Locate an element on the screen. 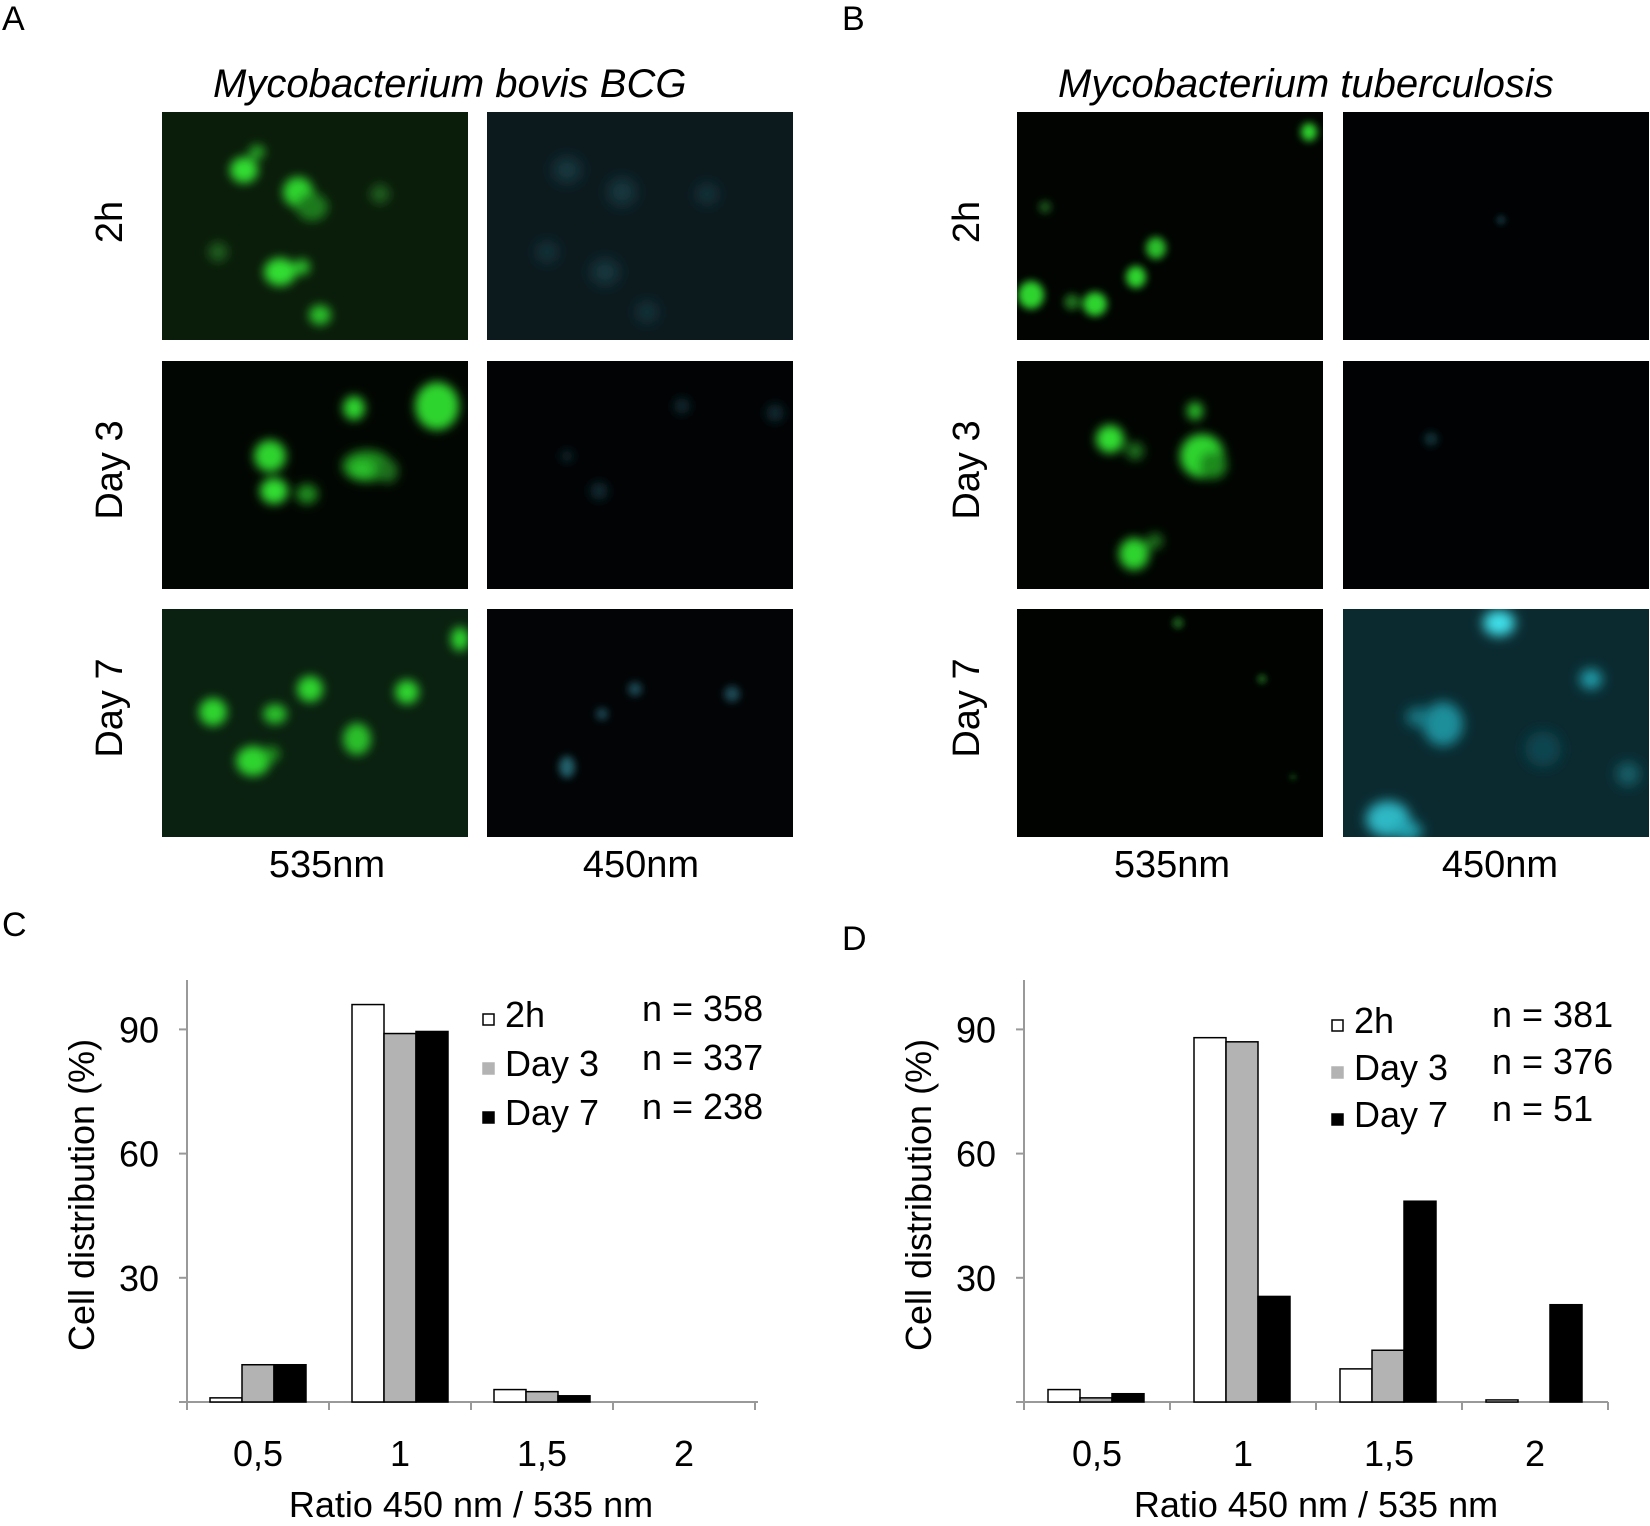  micrograph-bcg-day3-450nm is located at coordinates (640, 475).